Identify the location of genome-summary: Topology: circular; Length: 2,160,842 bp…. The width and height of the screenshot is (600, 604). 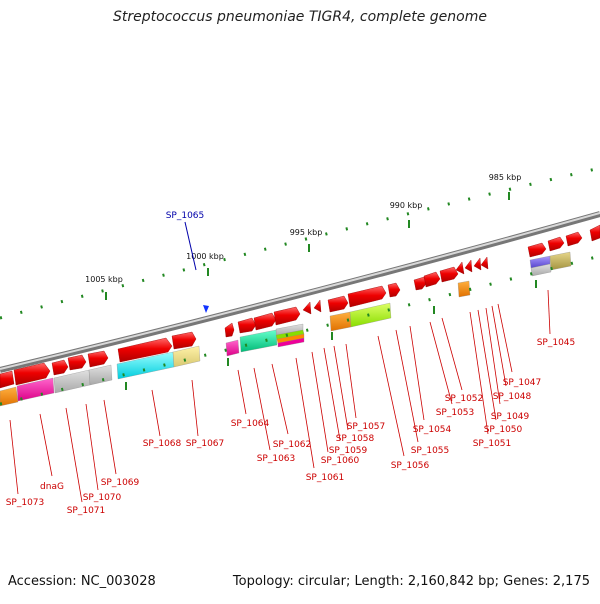
(411, 581).